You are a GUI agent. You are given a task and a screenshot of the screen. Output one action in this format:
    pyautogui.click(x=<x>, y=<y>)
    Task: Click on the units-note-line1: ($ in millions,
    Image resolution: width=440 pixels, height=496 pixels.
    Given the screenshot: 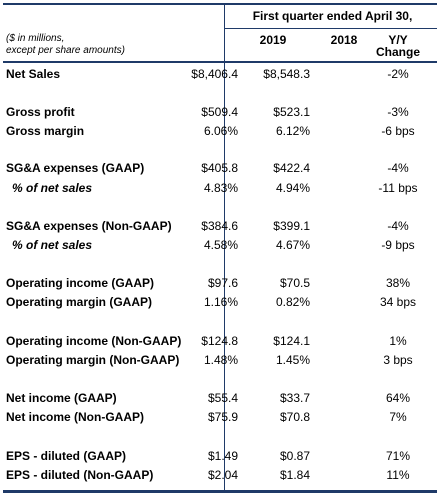 What is the action you would take?
    pyautogui.click(x=35, y=38)
    